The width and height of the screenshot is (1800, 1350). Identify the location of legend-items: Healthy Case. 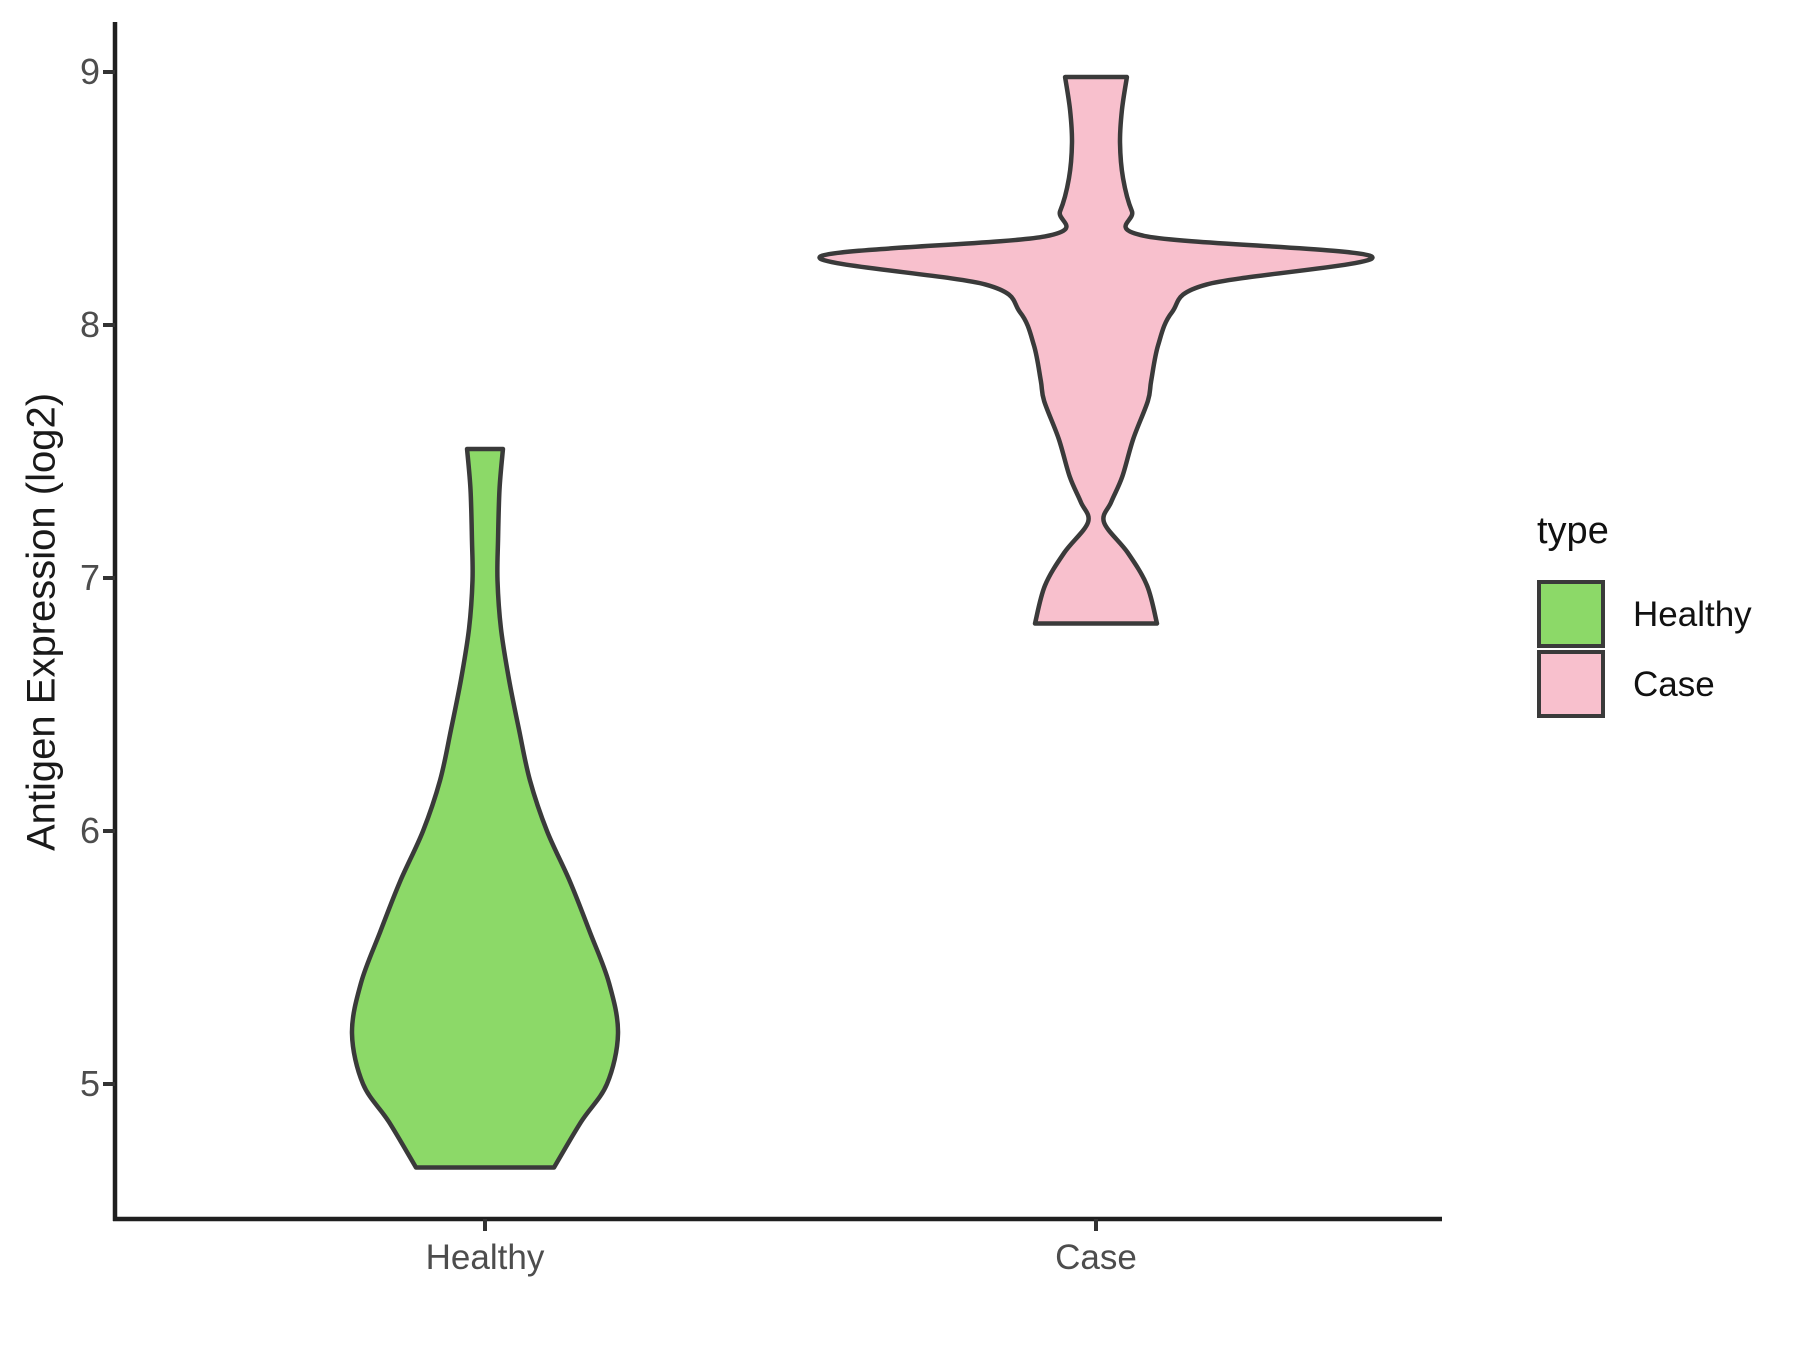
(1644, 649).